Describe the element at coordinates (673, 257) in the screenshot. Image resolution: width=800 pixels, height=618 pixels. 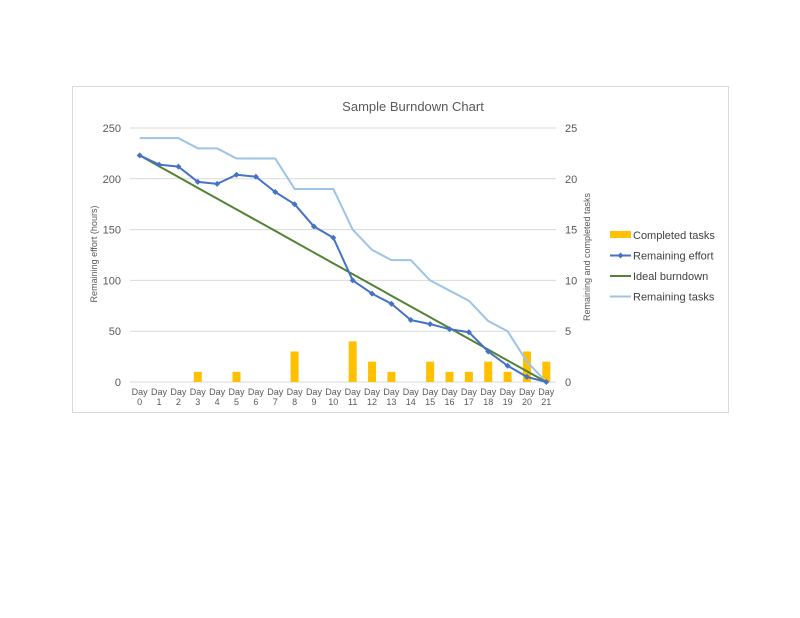
I see `legend-label-remaining-effort: Remaining effort` at that location.